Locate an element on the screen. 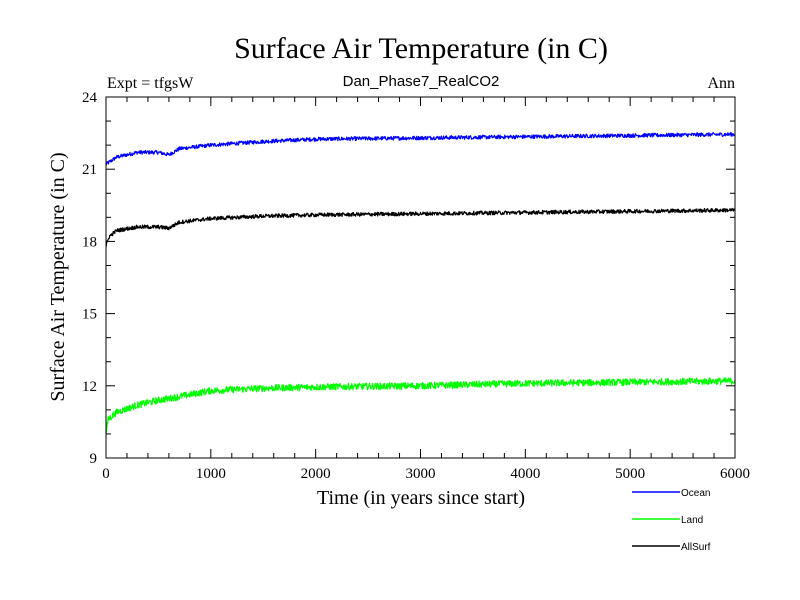 This screenshot has width=800, height=600. y-axis-label: Surface Air Temperature (in C) is located at coordinates (58, 276).